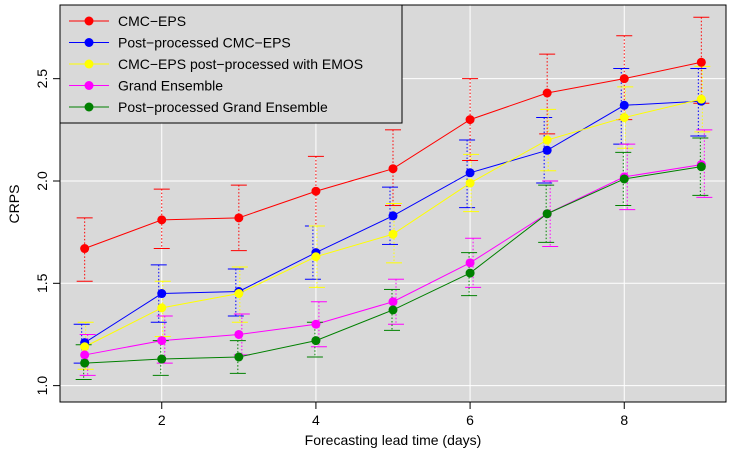 The width and height of the screenshot is (730, 452). I want to click on x-tick-label: 2, so click(162, 420).